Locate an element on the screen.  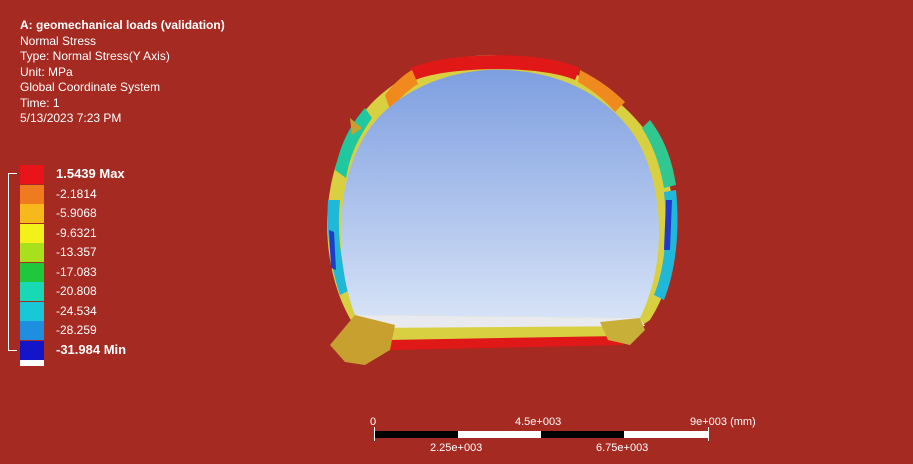
result-time: Time: 1 is located at coordinates (40, 102).